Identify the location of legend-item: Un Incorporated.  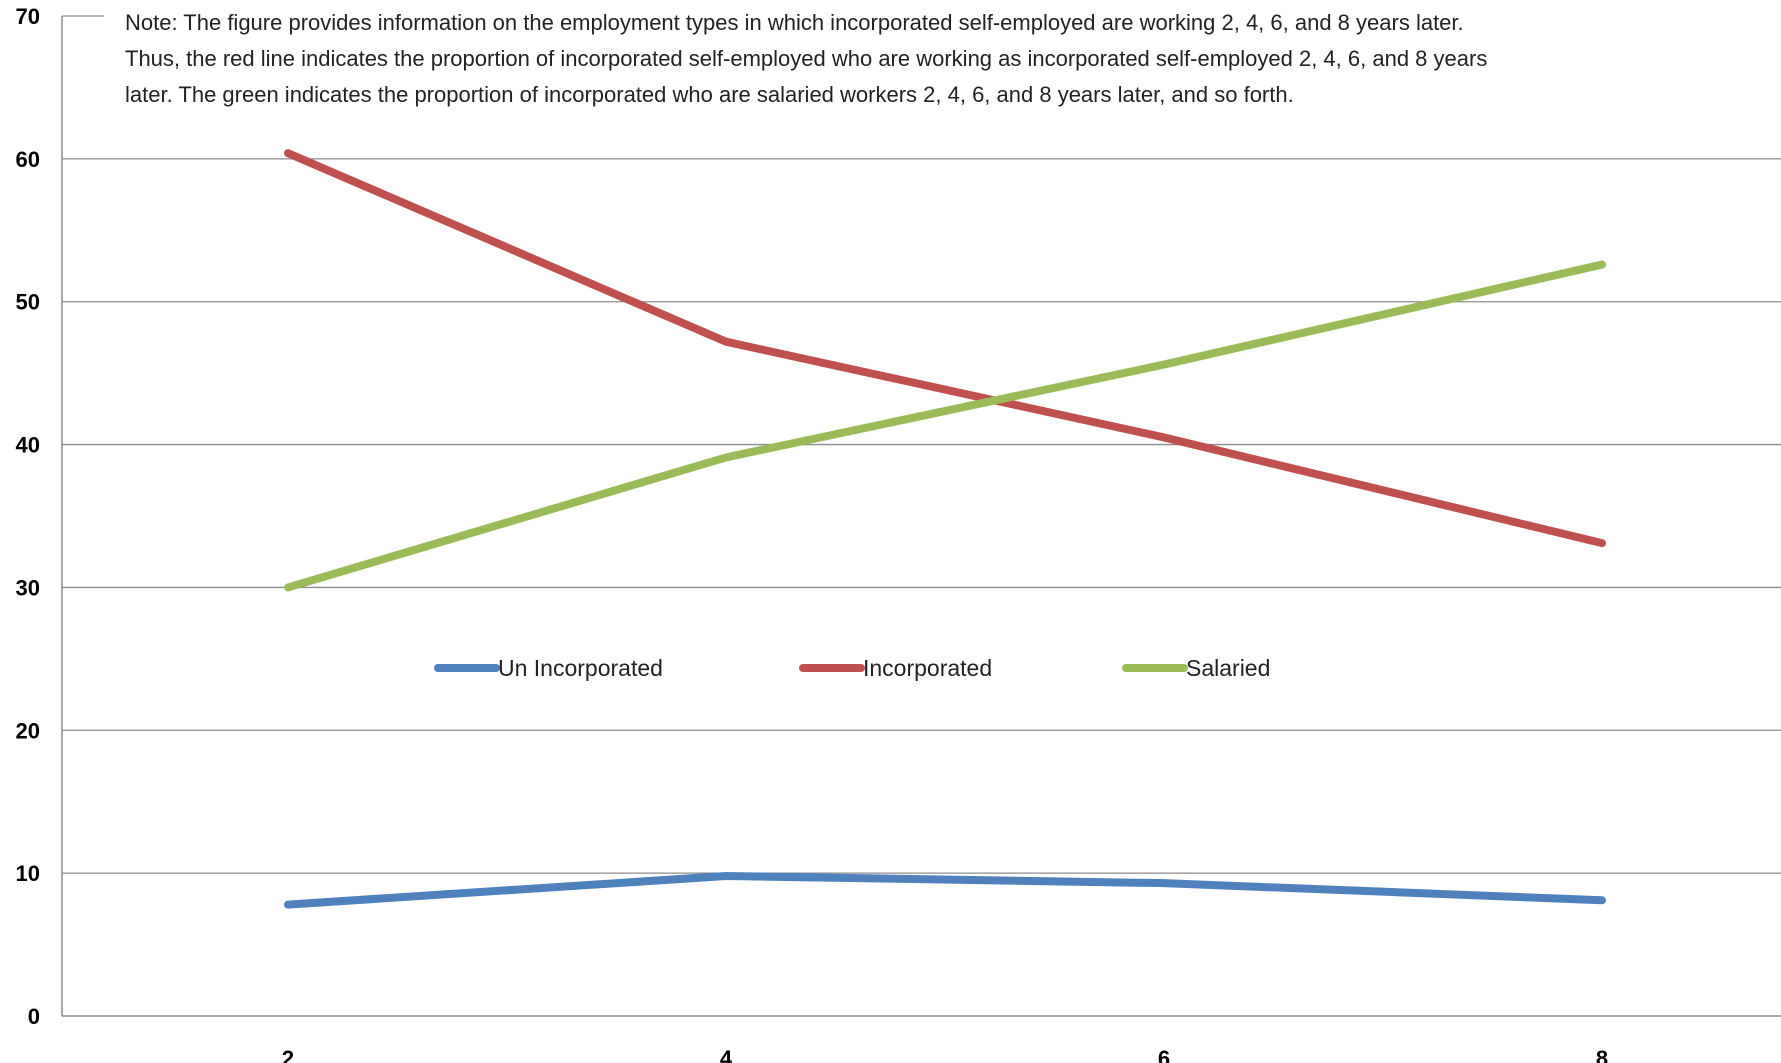
(548, 668).